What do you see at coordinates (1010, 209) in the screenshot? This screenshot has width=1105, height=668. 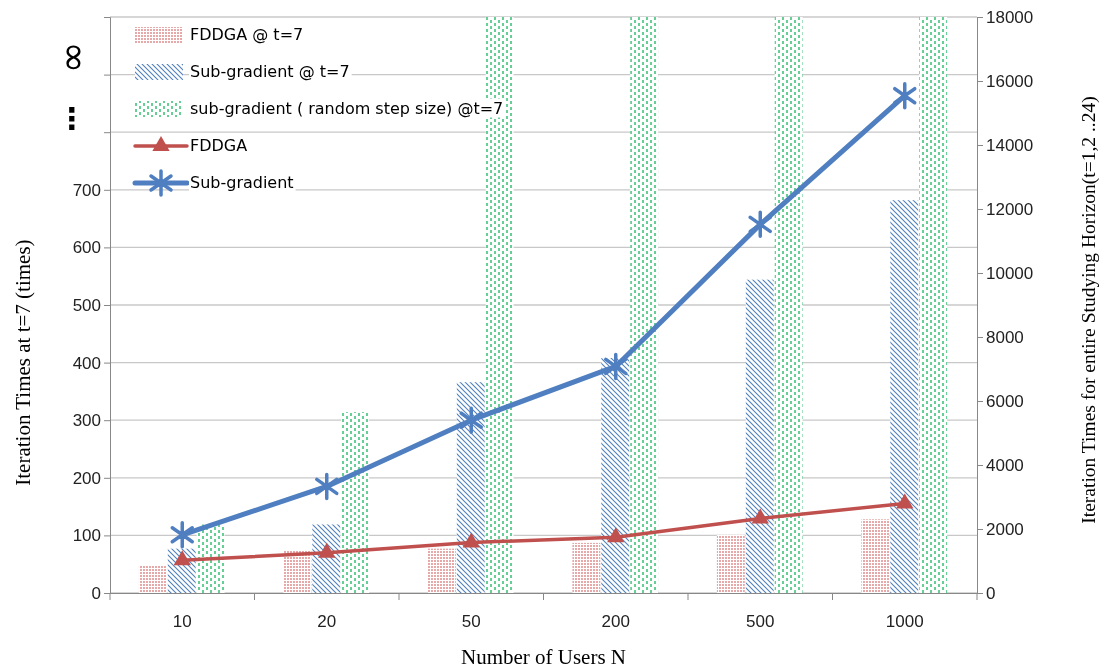 I see `y2-tick-label: 12000` at bounding box center [1010, 209].